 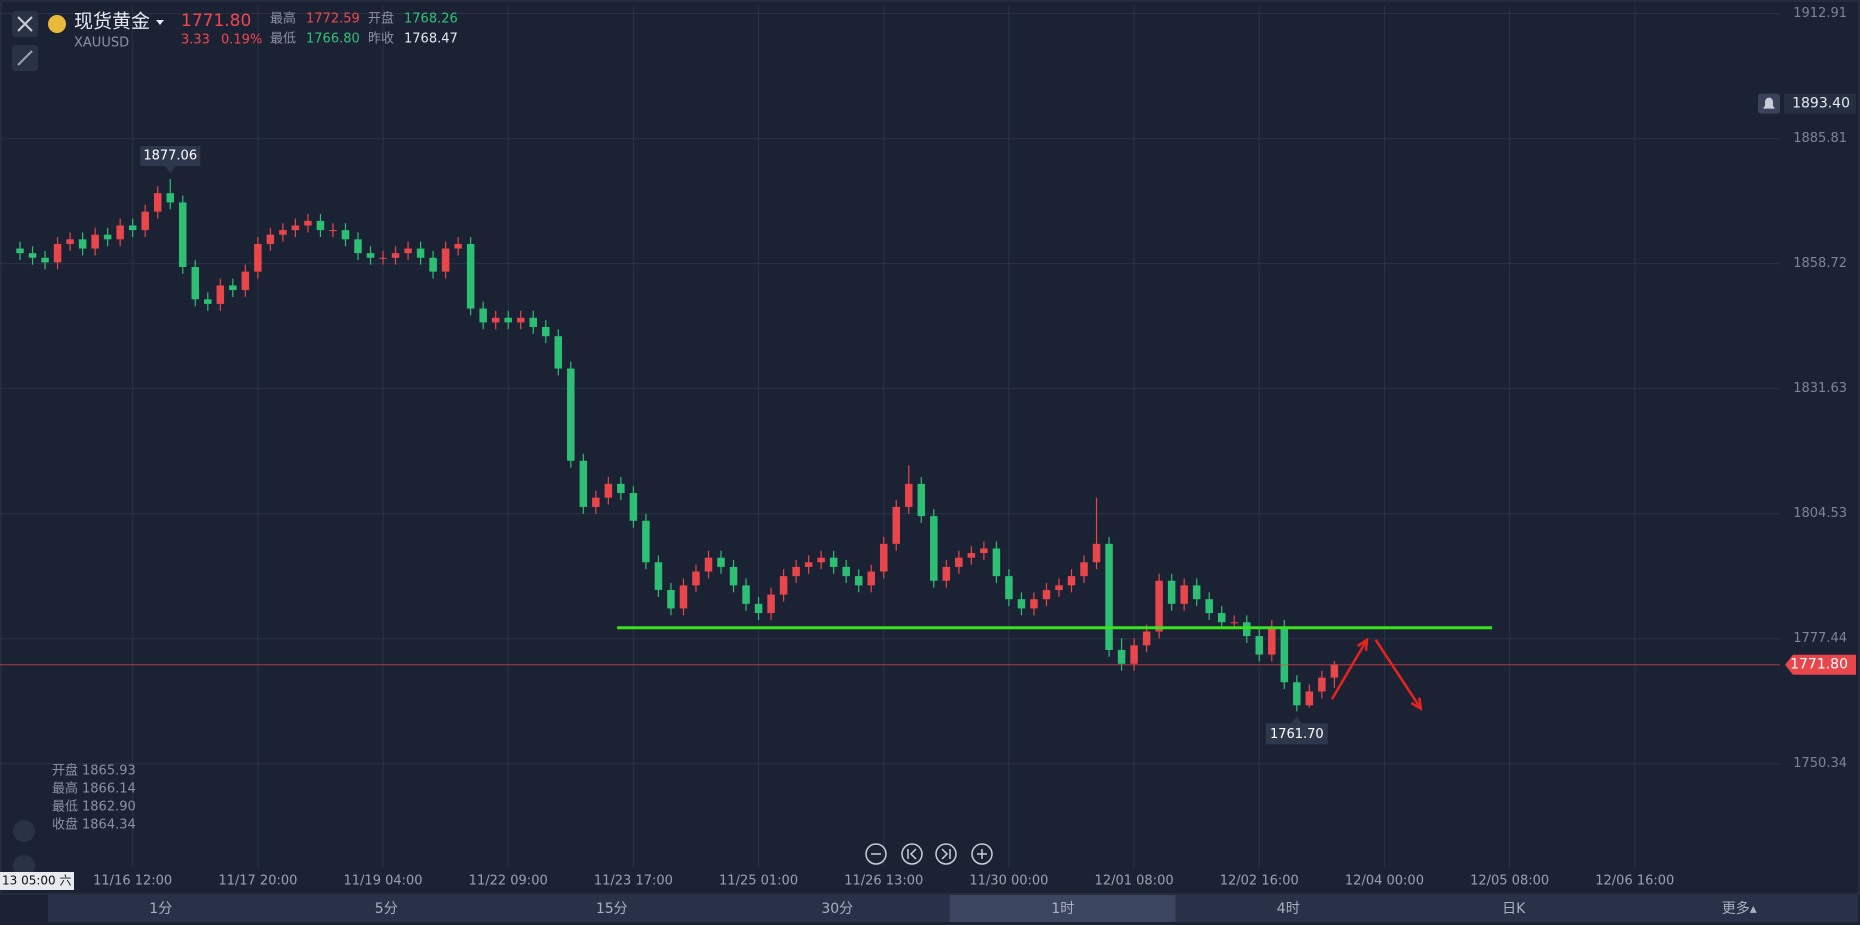 I want to click on drawing-arrow, so click(x=1398, y=674).